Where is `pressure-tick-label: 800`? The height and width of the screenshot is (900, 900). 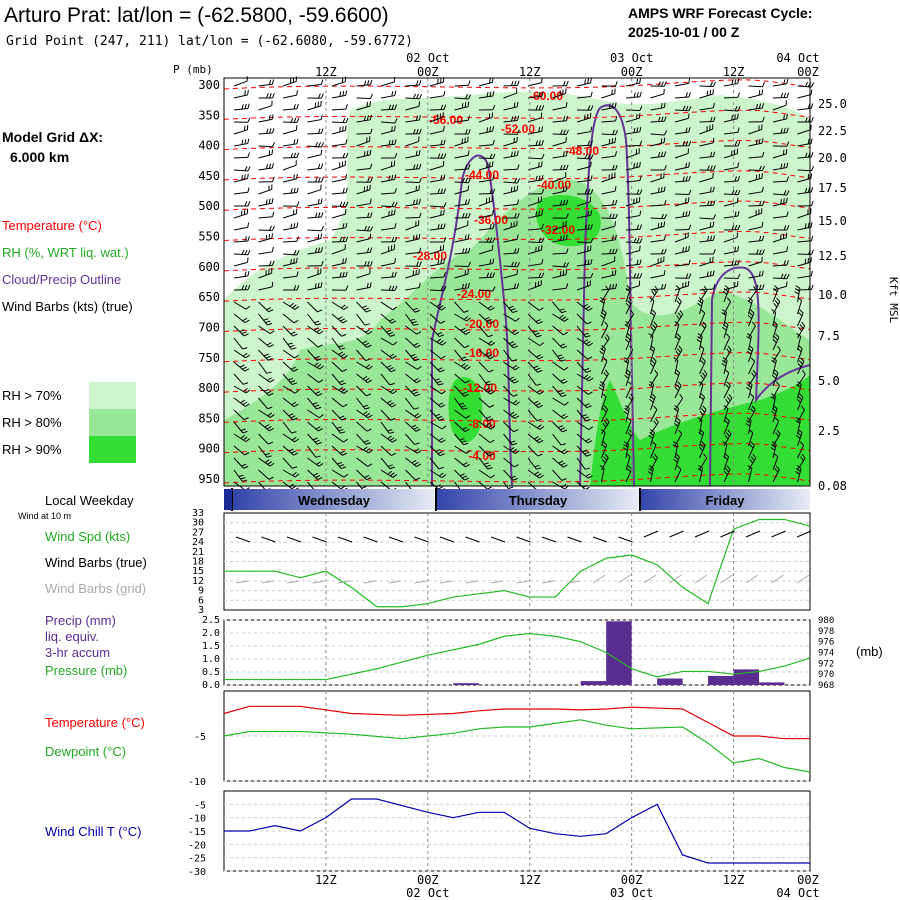 pressure-tick-label: 800 is located at coordinates (209, 388).